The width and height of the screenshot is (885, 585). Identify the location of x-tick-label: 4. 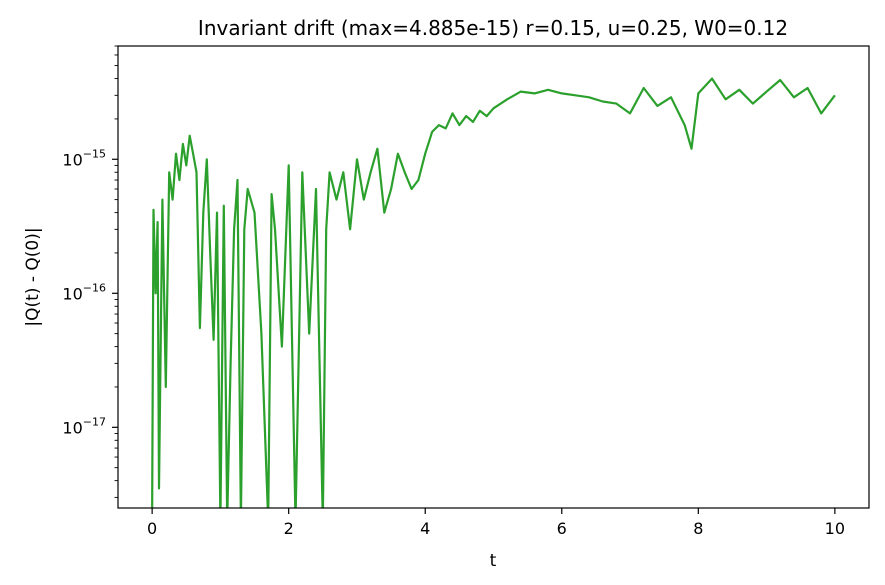
(425, 528).